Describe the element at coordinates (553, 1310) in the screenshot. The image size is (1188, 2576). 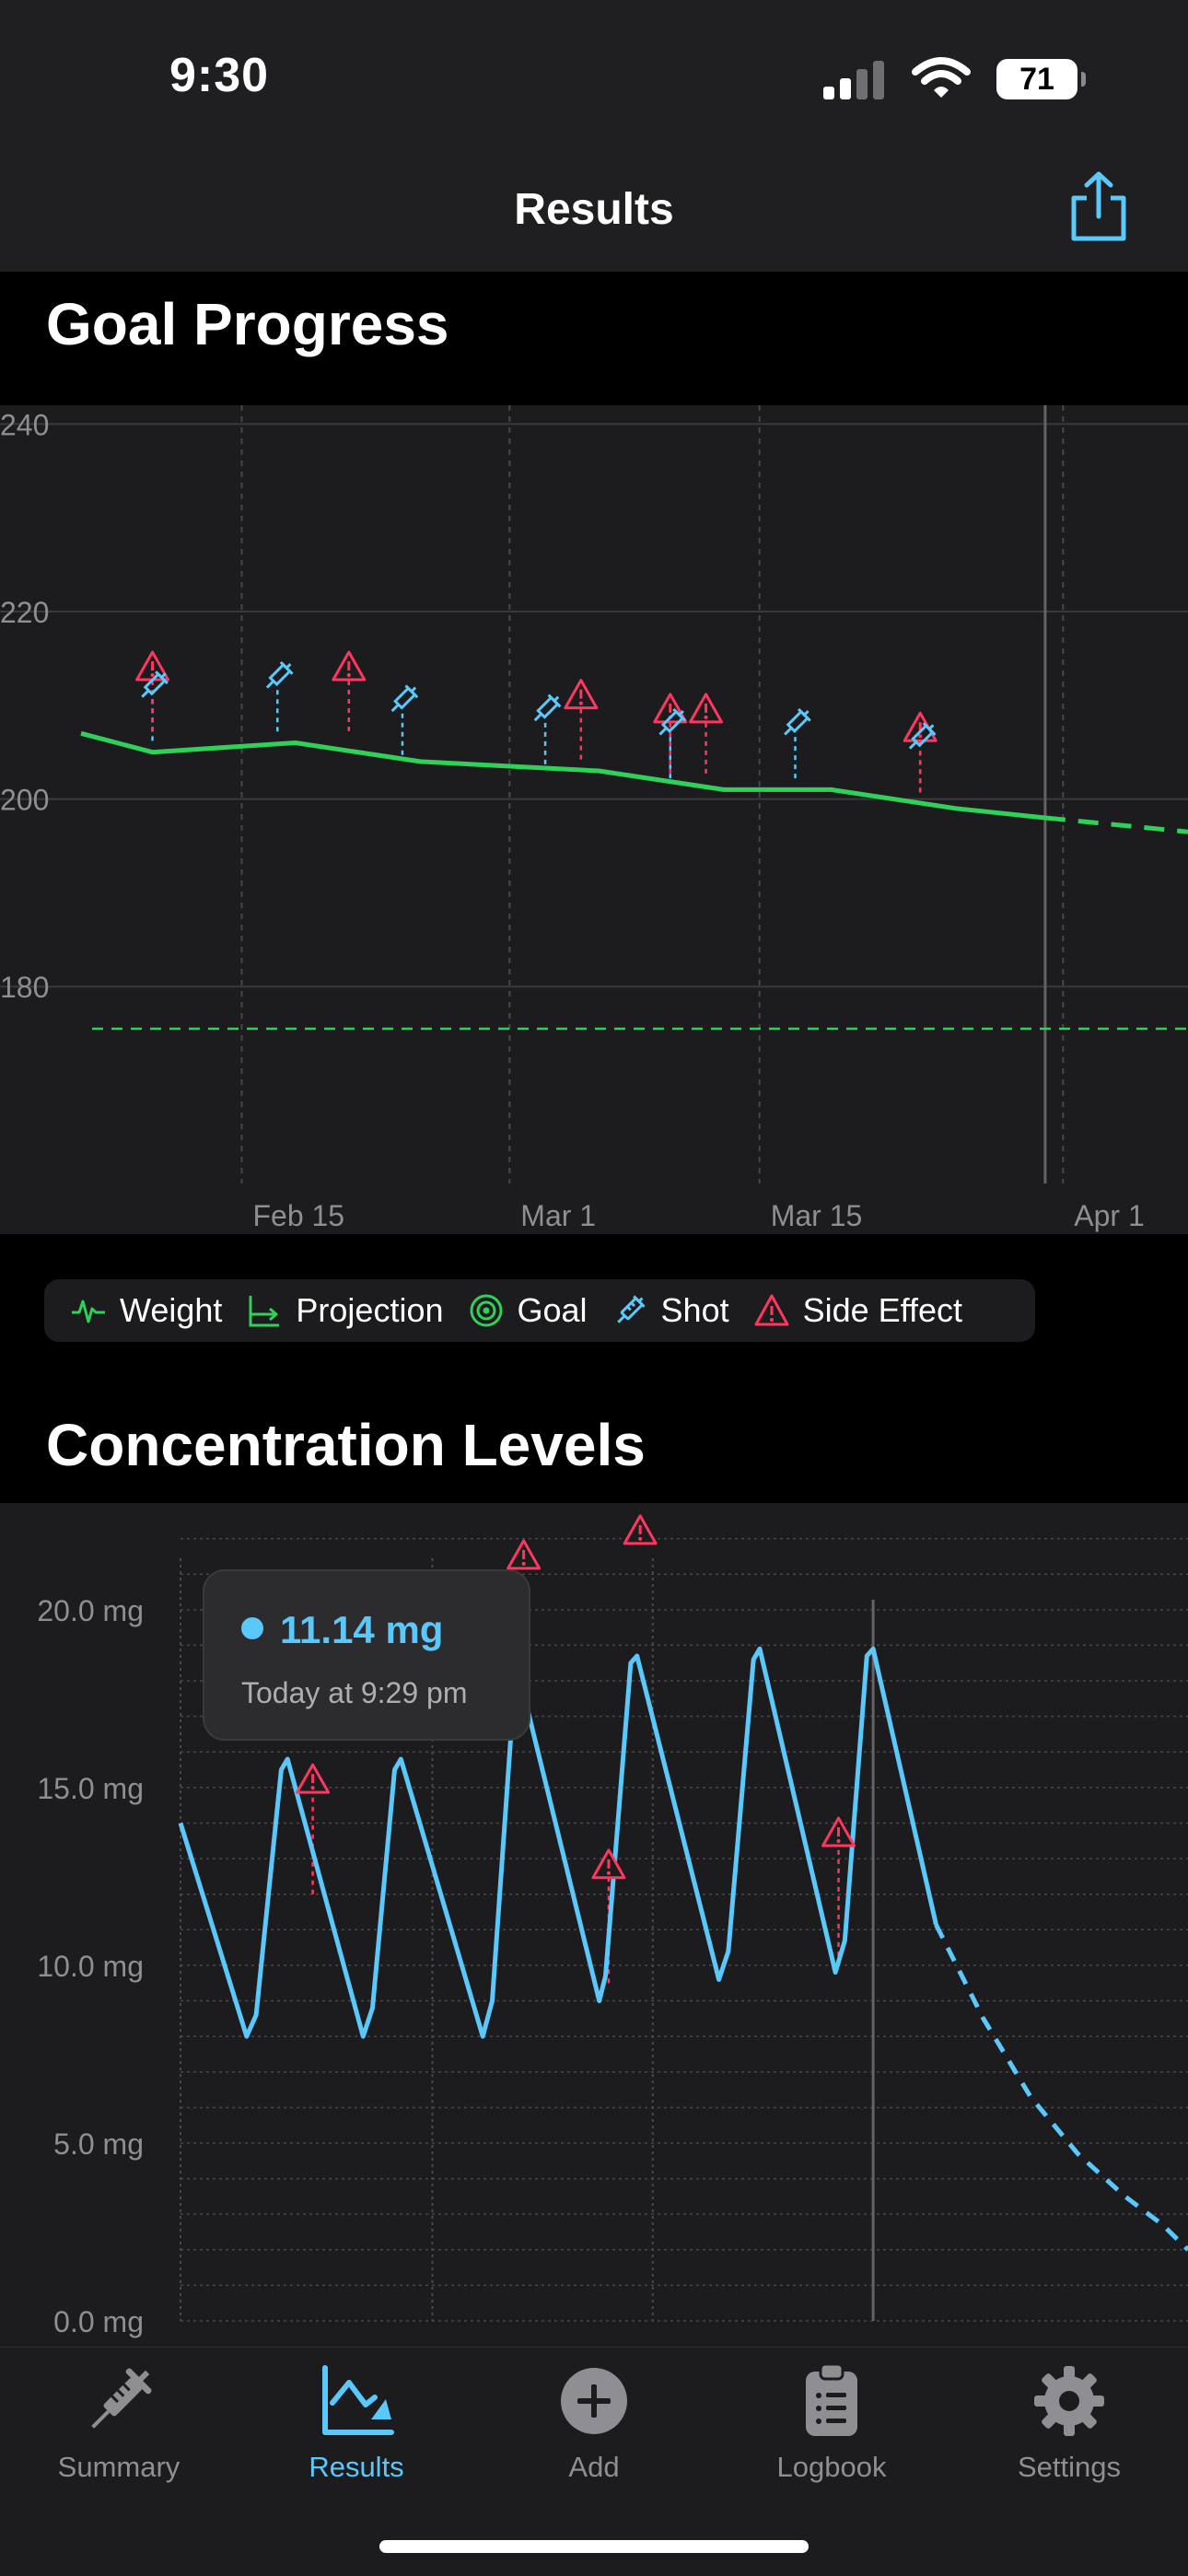
I see `legend-goal-label: Goal` at that location.